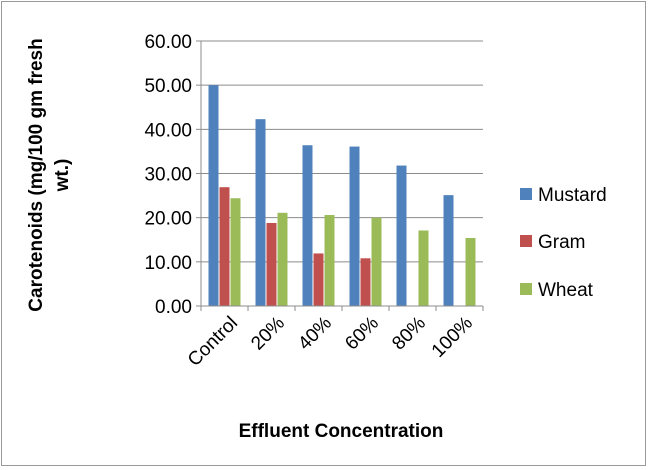  What do you see at coordinates (409, 334) in the screenshot?
I see `x-tick-label: 80%` at bounding box center [409, 334].